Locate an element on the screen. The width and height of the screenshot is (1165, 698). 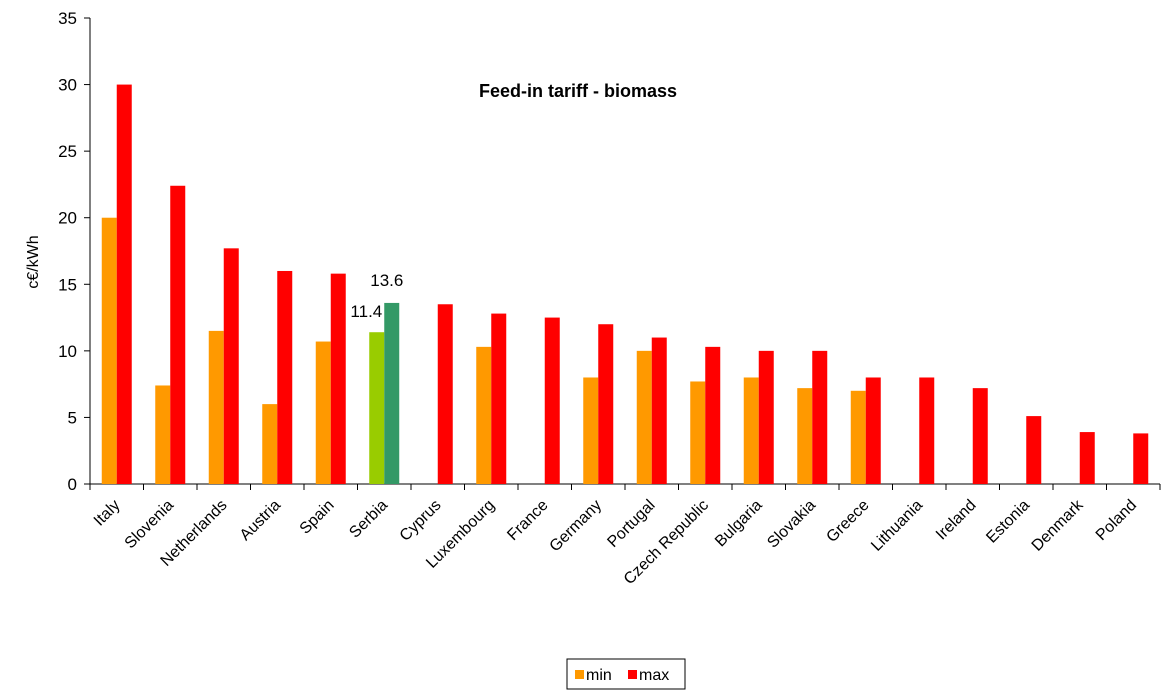
x-category-label: Ireland is located at coordinates (956, 520).